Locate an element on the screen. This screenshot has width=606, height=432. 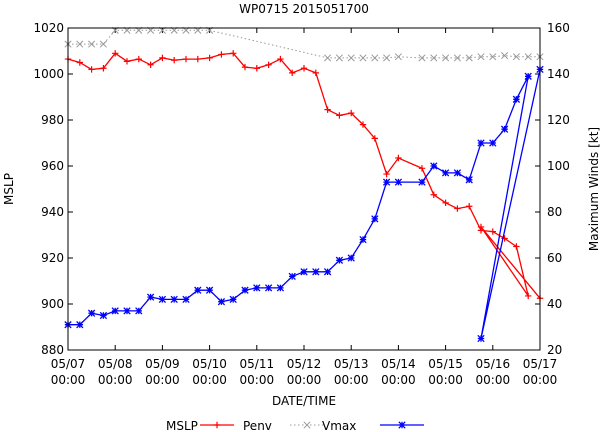
y-tick-label: 1020 is located at coordinates (48, 28).